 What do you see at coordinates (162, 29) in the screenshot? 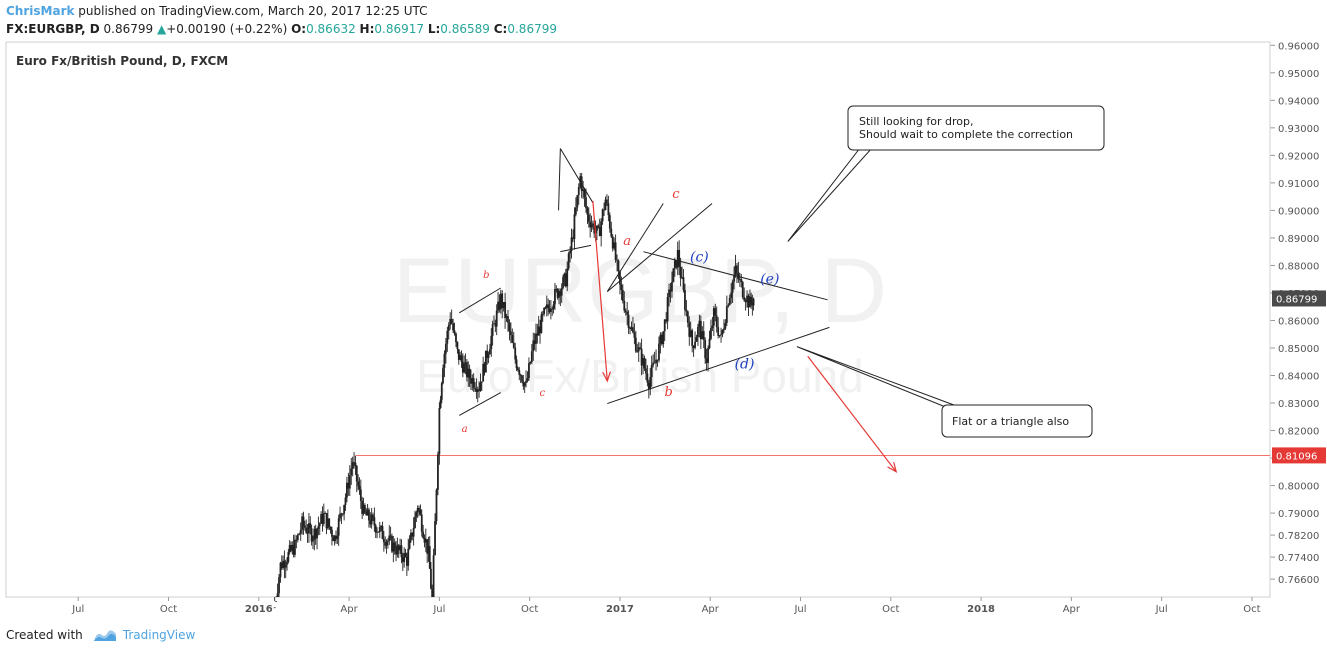
I see `change-arrow-icon: ▲` at bounding box center [162, 29].